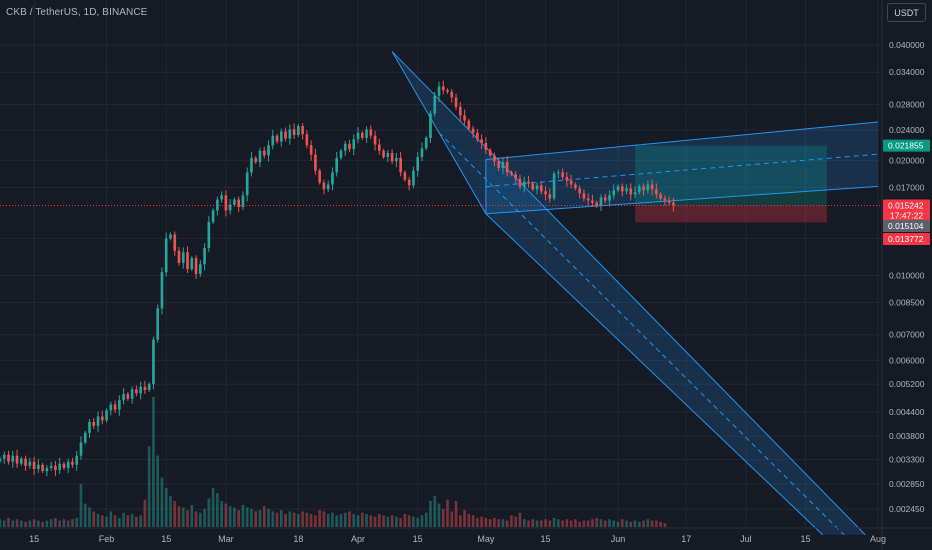 This screenshot has height=550, width=932. I want to click on price-label-box, so click(906, 239).